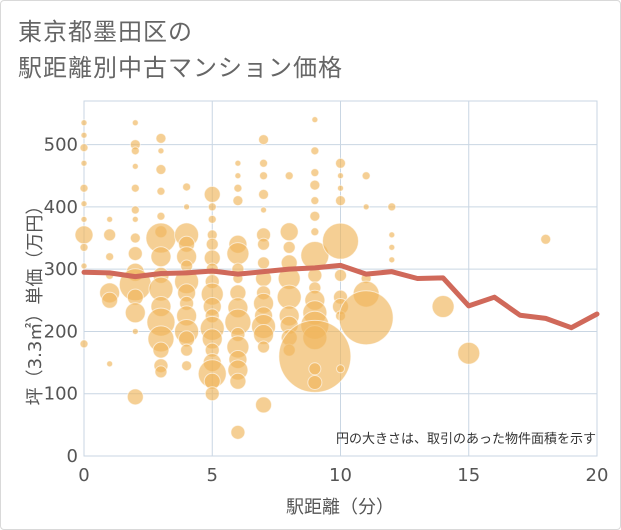 Image resolution: width=621 pixels, height=530 pixels. I want to click on x-tick-label: 10, so click(340, 475).